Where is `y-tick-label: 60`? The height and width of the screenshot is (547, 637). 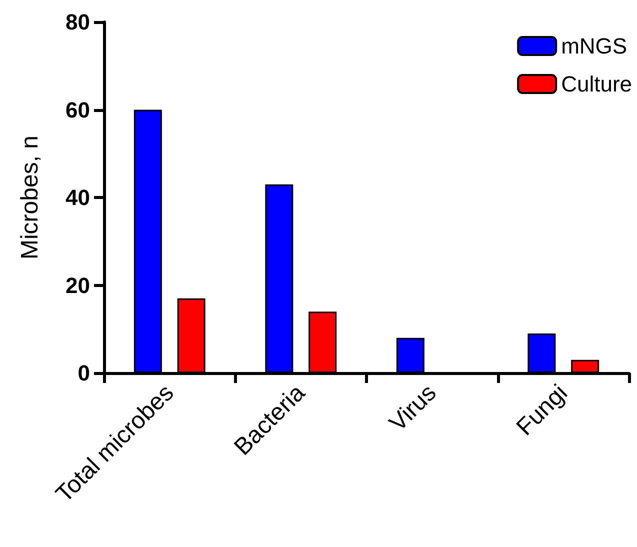
y-tick-label: 60 is located at coordinates (78, 109).